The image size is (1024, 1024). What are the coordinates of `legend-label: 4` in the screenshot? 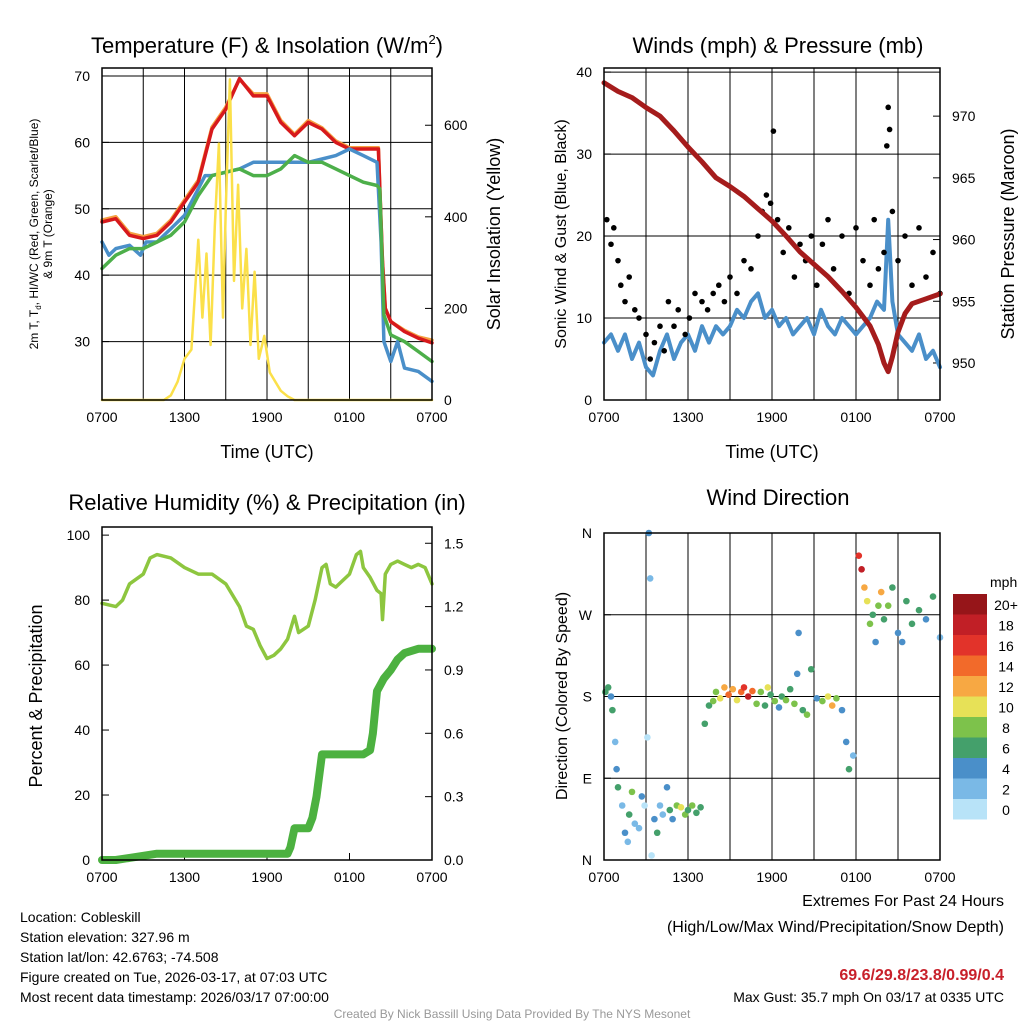 It's located at (1006, 769).